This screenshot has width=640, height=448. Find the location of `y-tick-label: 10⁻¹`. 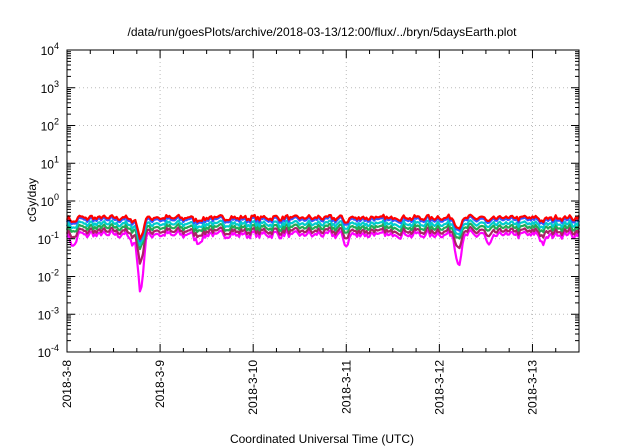

y-tick-label: 10⁻¹ is located at coordinates (48, 238).